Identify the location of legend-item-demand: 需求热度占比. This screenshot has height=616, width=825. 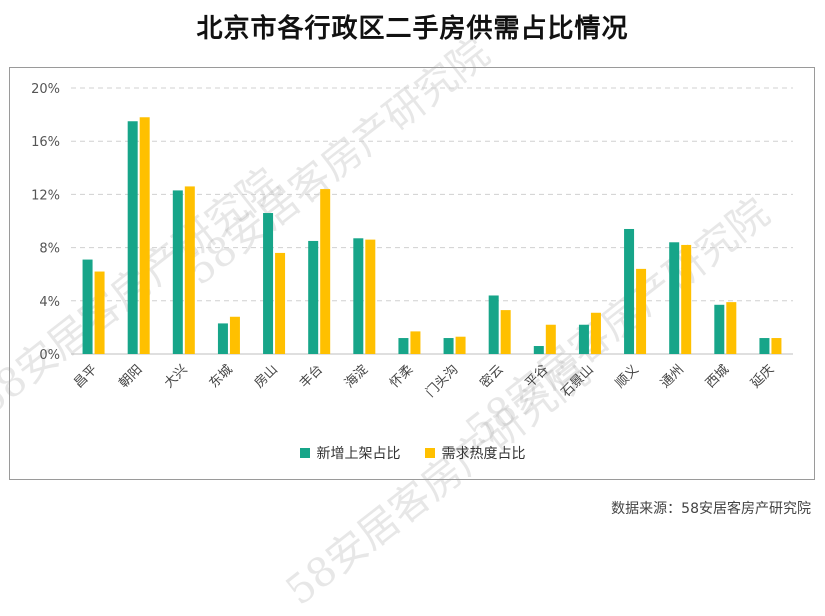
(475, 453).